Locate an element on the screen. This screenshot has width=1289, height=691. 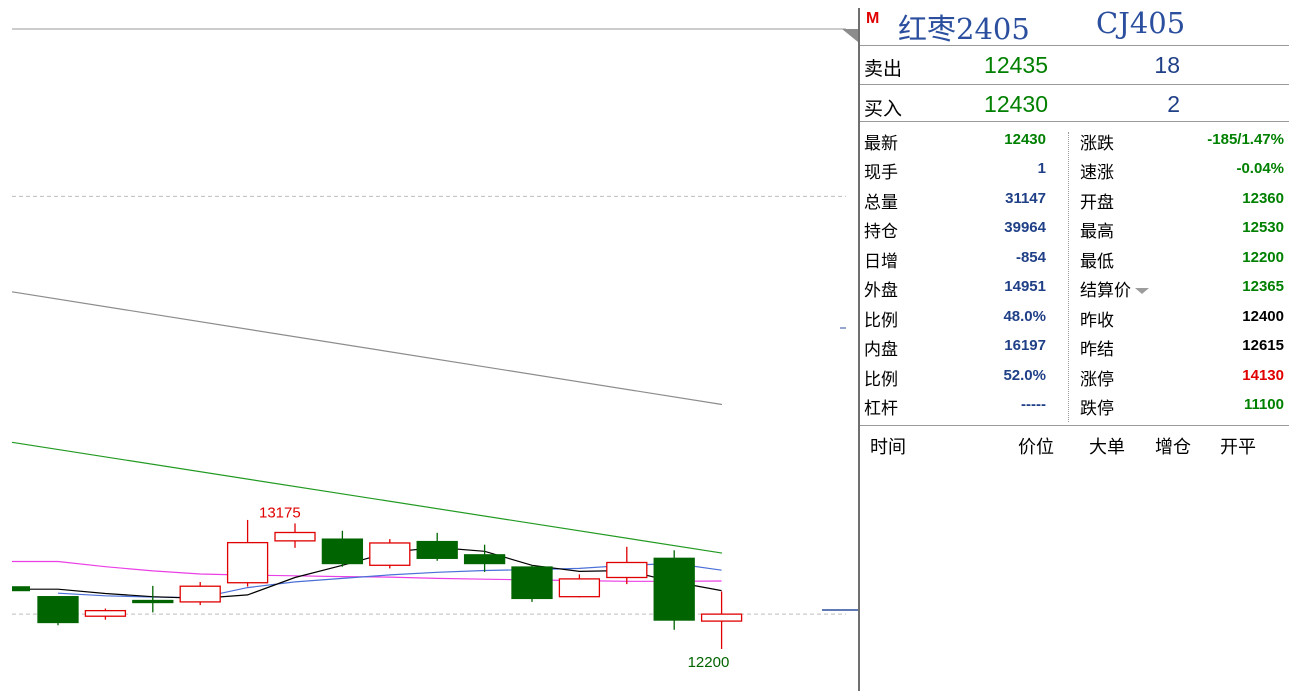
tick-header-time: 时间 is located at coordinates (888, 447).